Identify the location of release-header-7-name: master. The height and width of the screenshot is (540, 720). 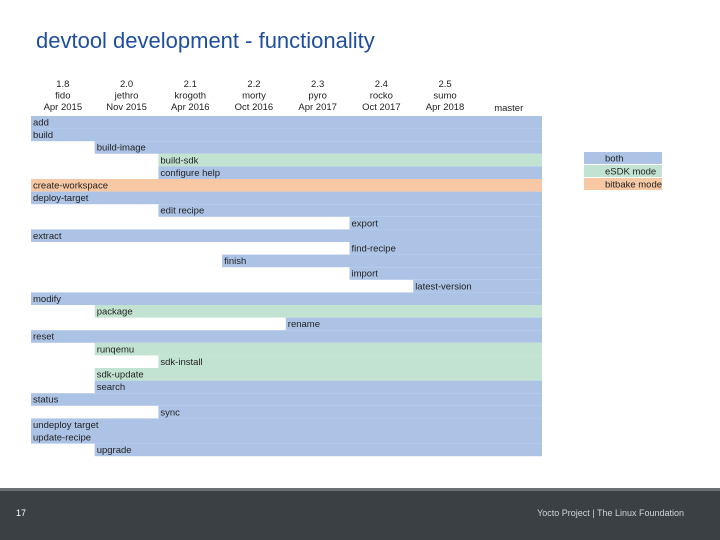
(508, 108).